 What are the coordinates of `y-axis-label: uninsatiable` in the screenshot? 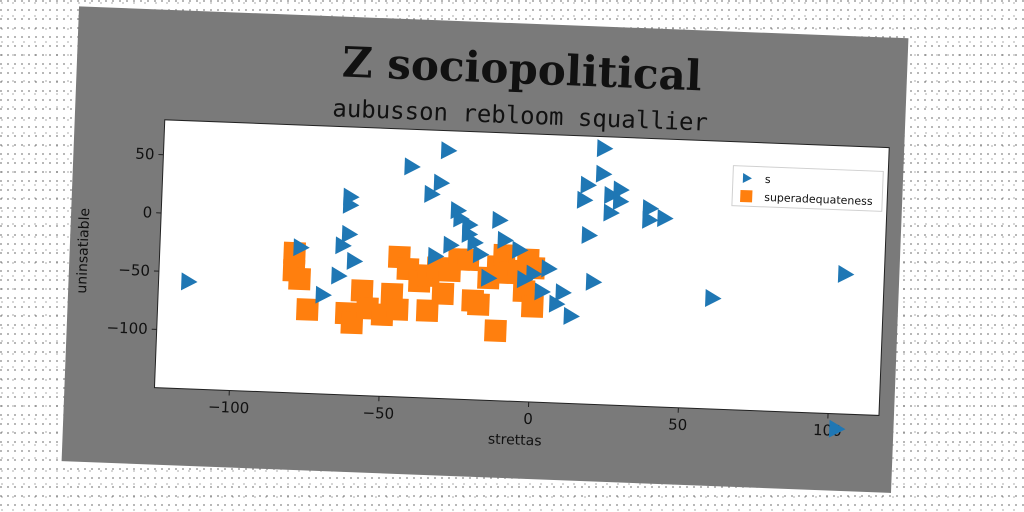 It's located at (83, 251).